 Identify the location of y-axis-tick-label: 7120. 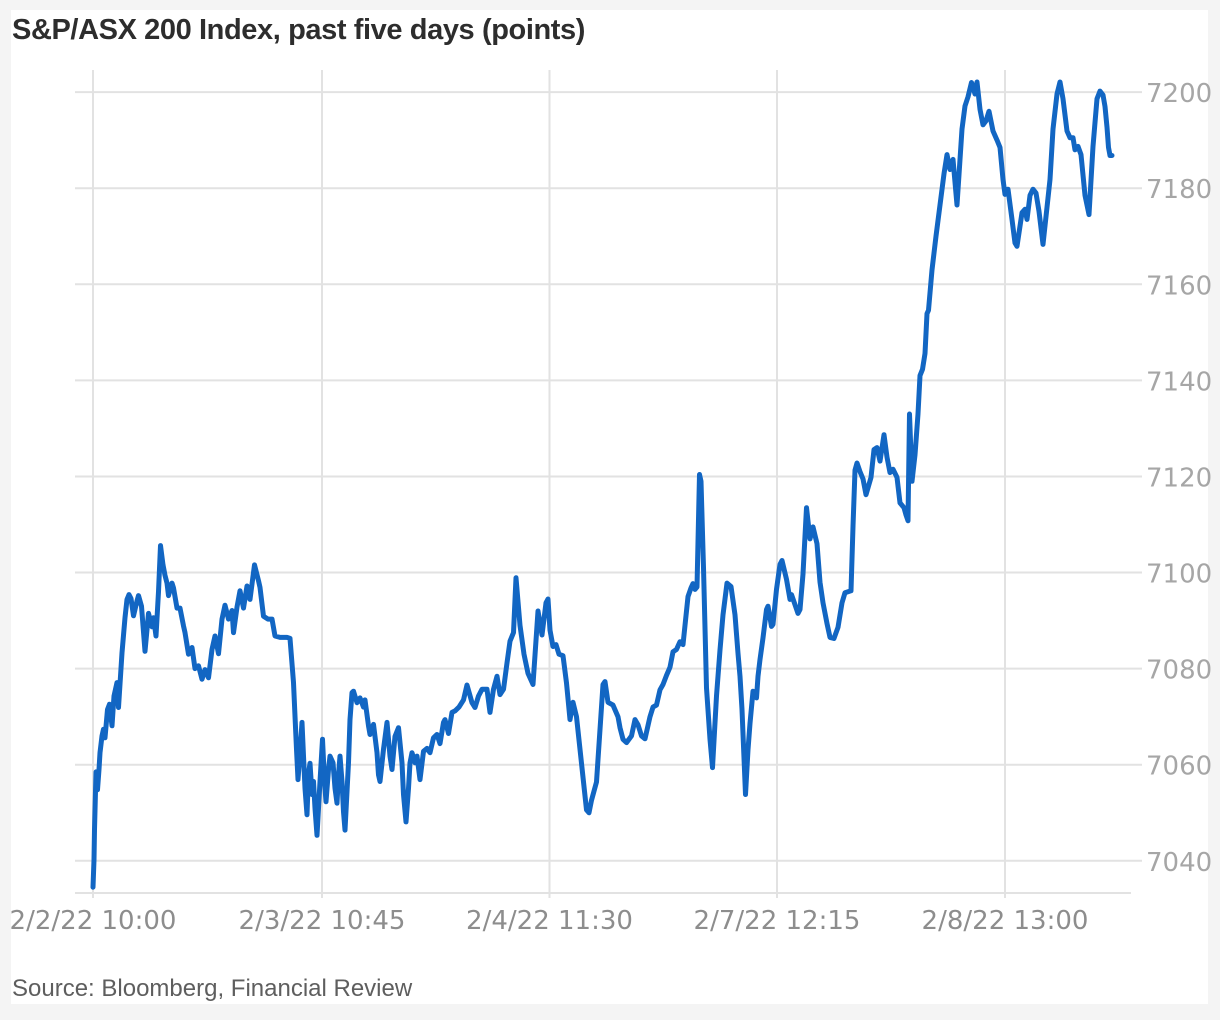
(1179, 478).